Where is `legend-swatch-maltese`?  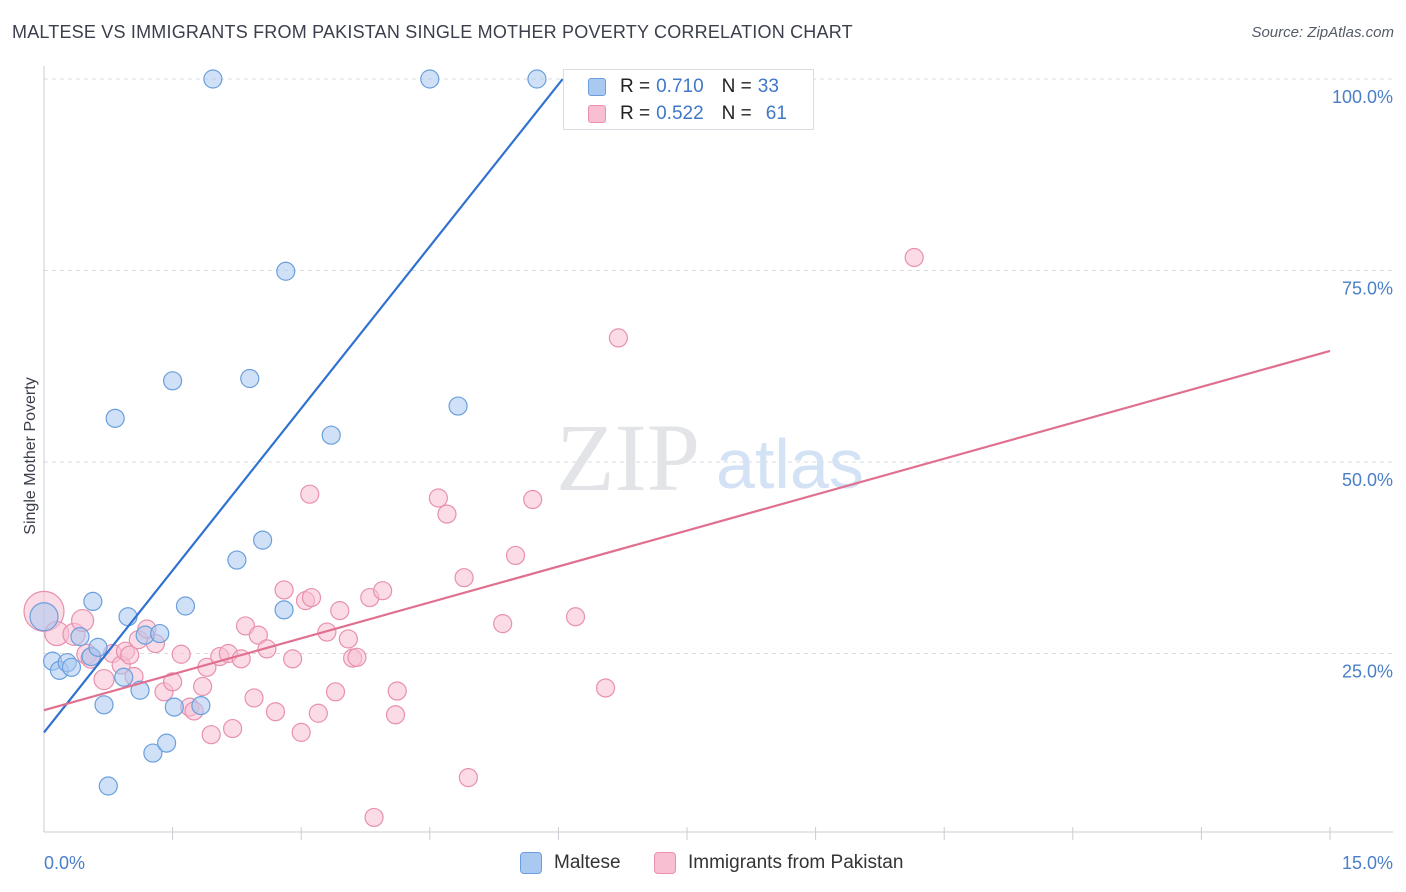
legend-swatch-maltese is located at coordinates (531, 863).